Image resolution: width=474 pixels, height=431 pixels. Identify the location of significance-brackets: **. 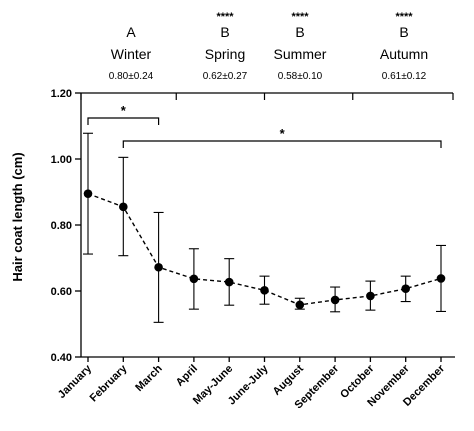
(264, 125).